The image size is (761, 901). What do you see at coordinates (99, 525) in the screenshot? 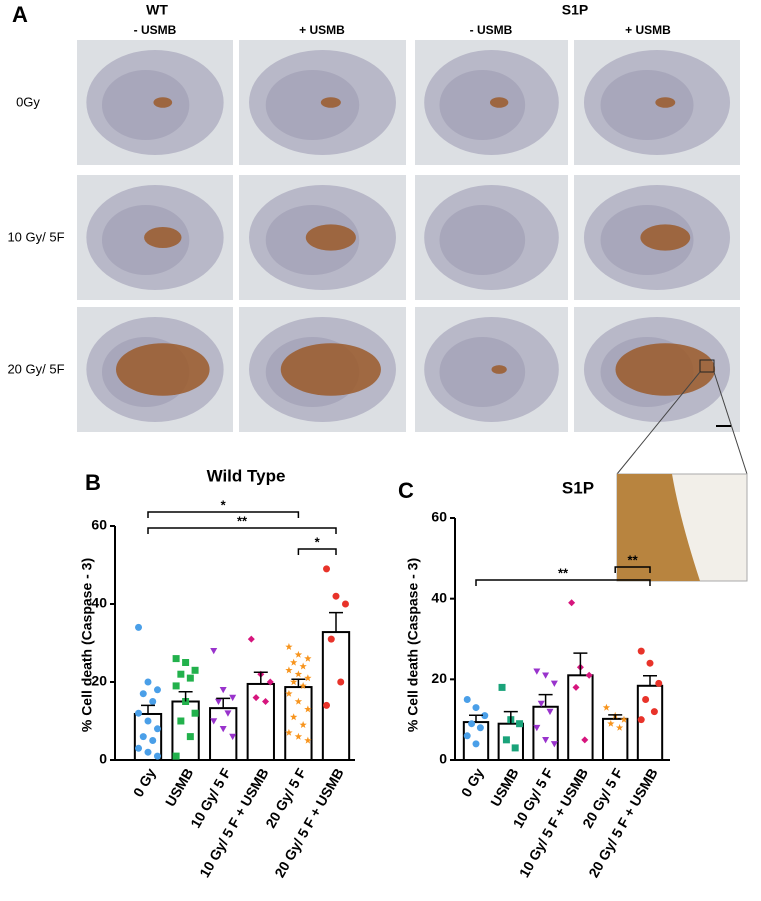
I see `y-tick-label: 60` at bounding box center [99, 525].